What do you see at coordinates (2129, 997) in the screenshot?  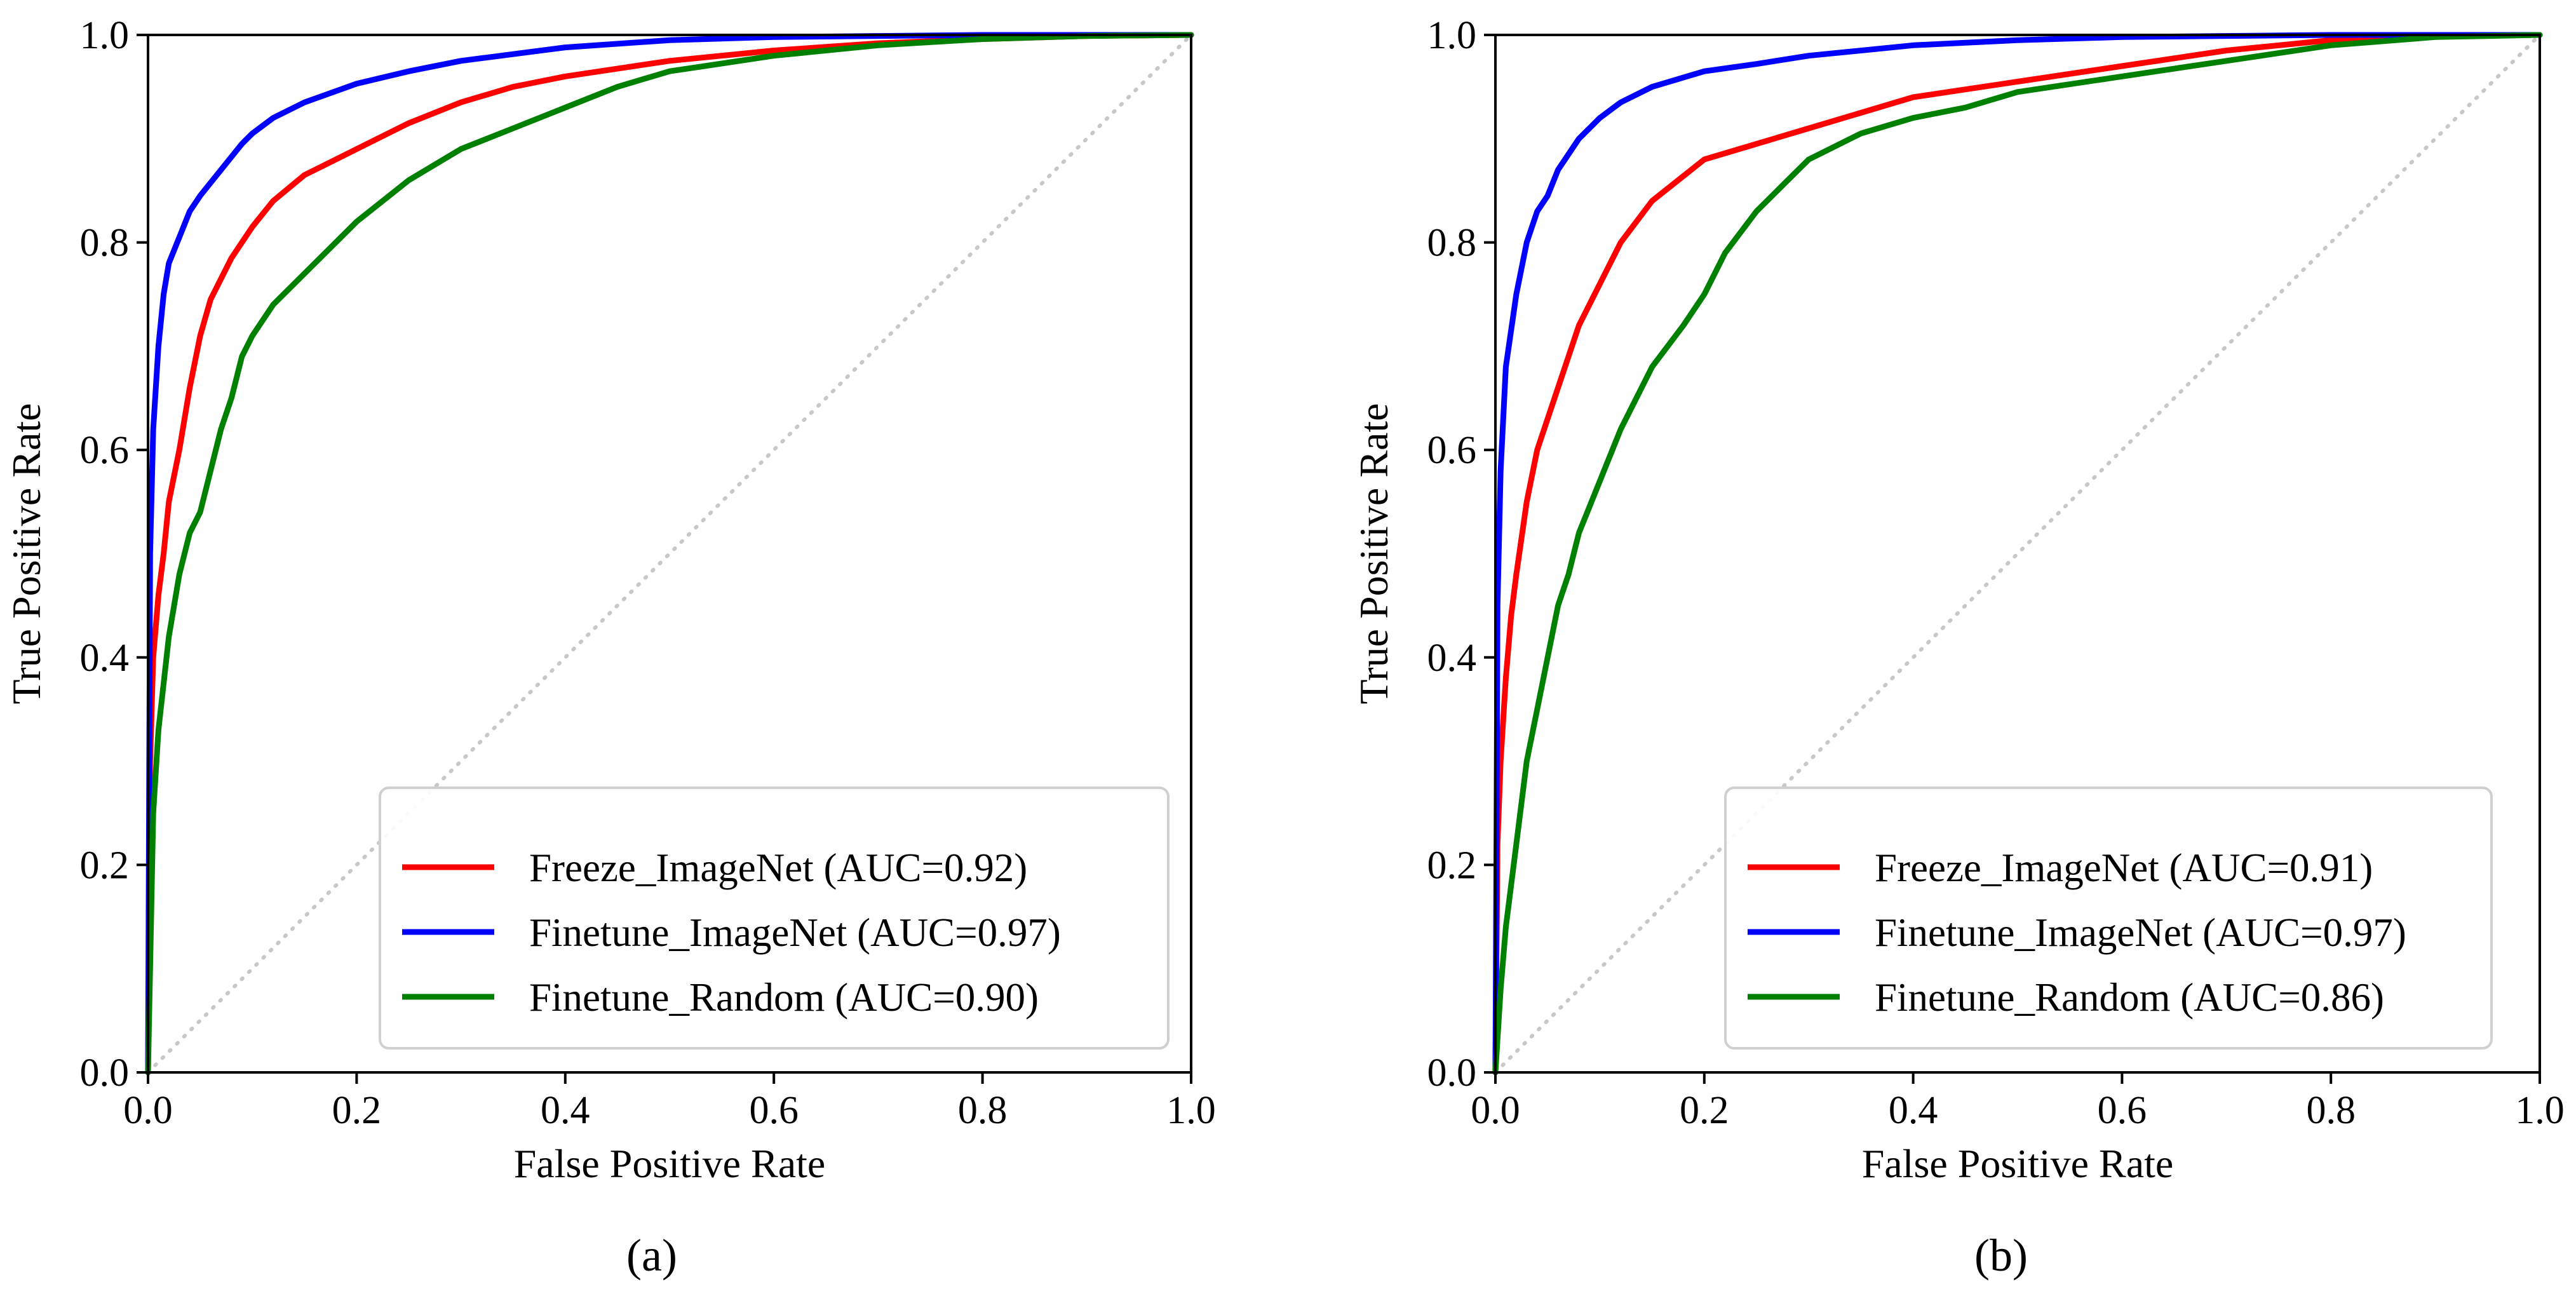 I see `legend-entry-label: Finetune_Random (AUC=0.86)` at bounding box center [2129, 997].